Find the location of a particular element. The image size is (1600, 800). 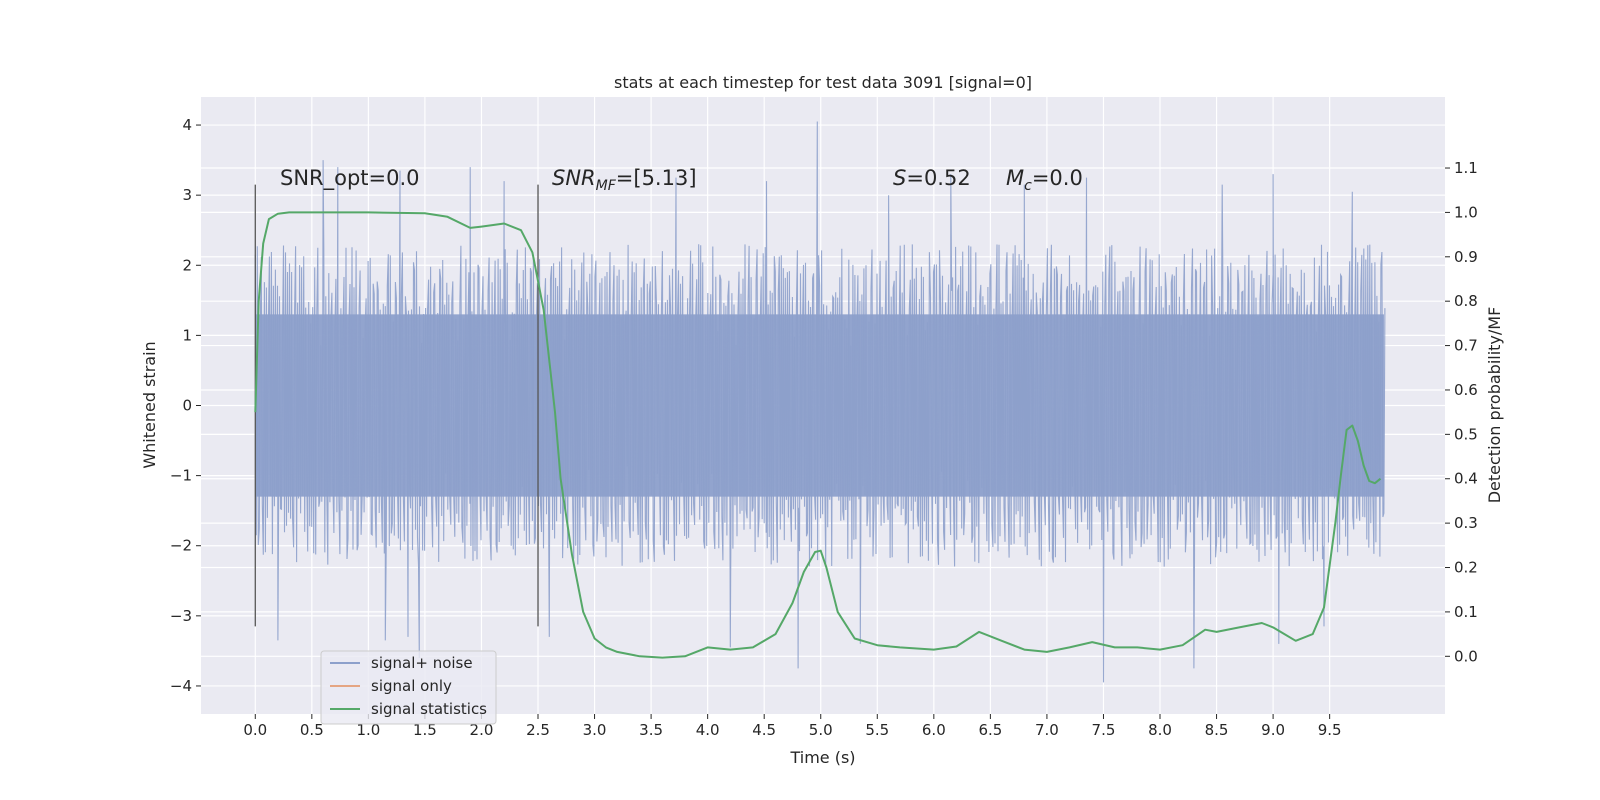

y-right-axis-label: Detection probability/MF is located at coordinates (1494, 405).